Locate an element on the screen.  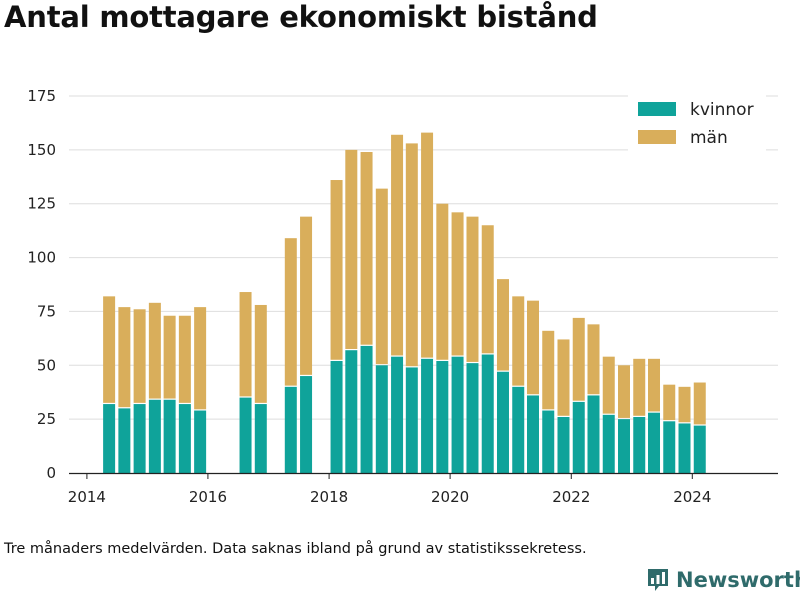
bar-chart-logo-icon is located at coordinates (658, 580).